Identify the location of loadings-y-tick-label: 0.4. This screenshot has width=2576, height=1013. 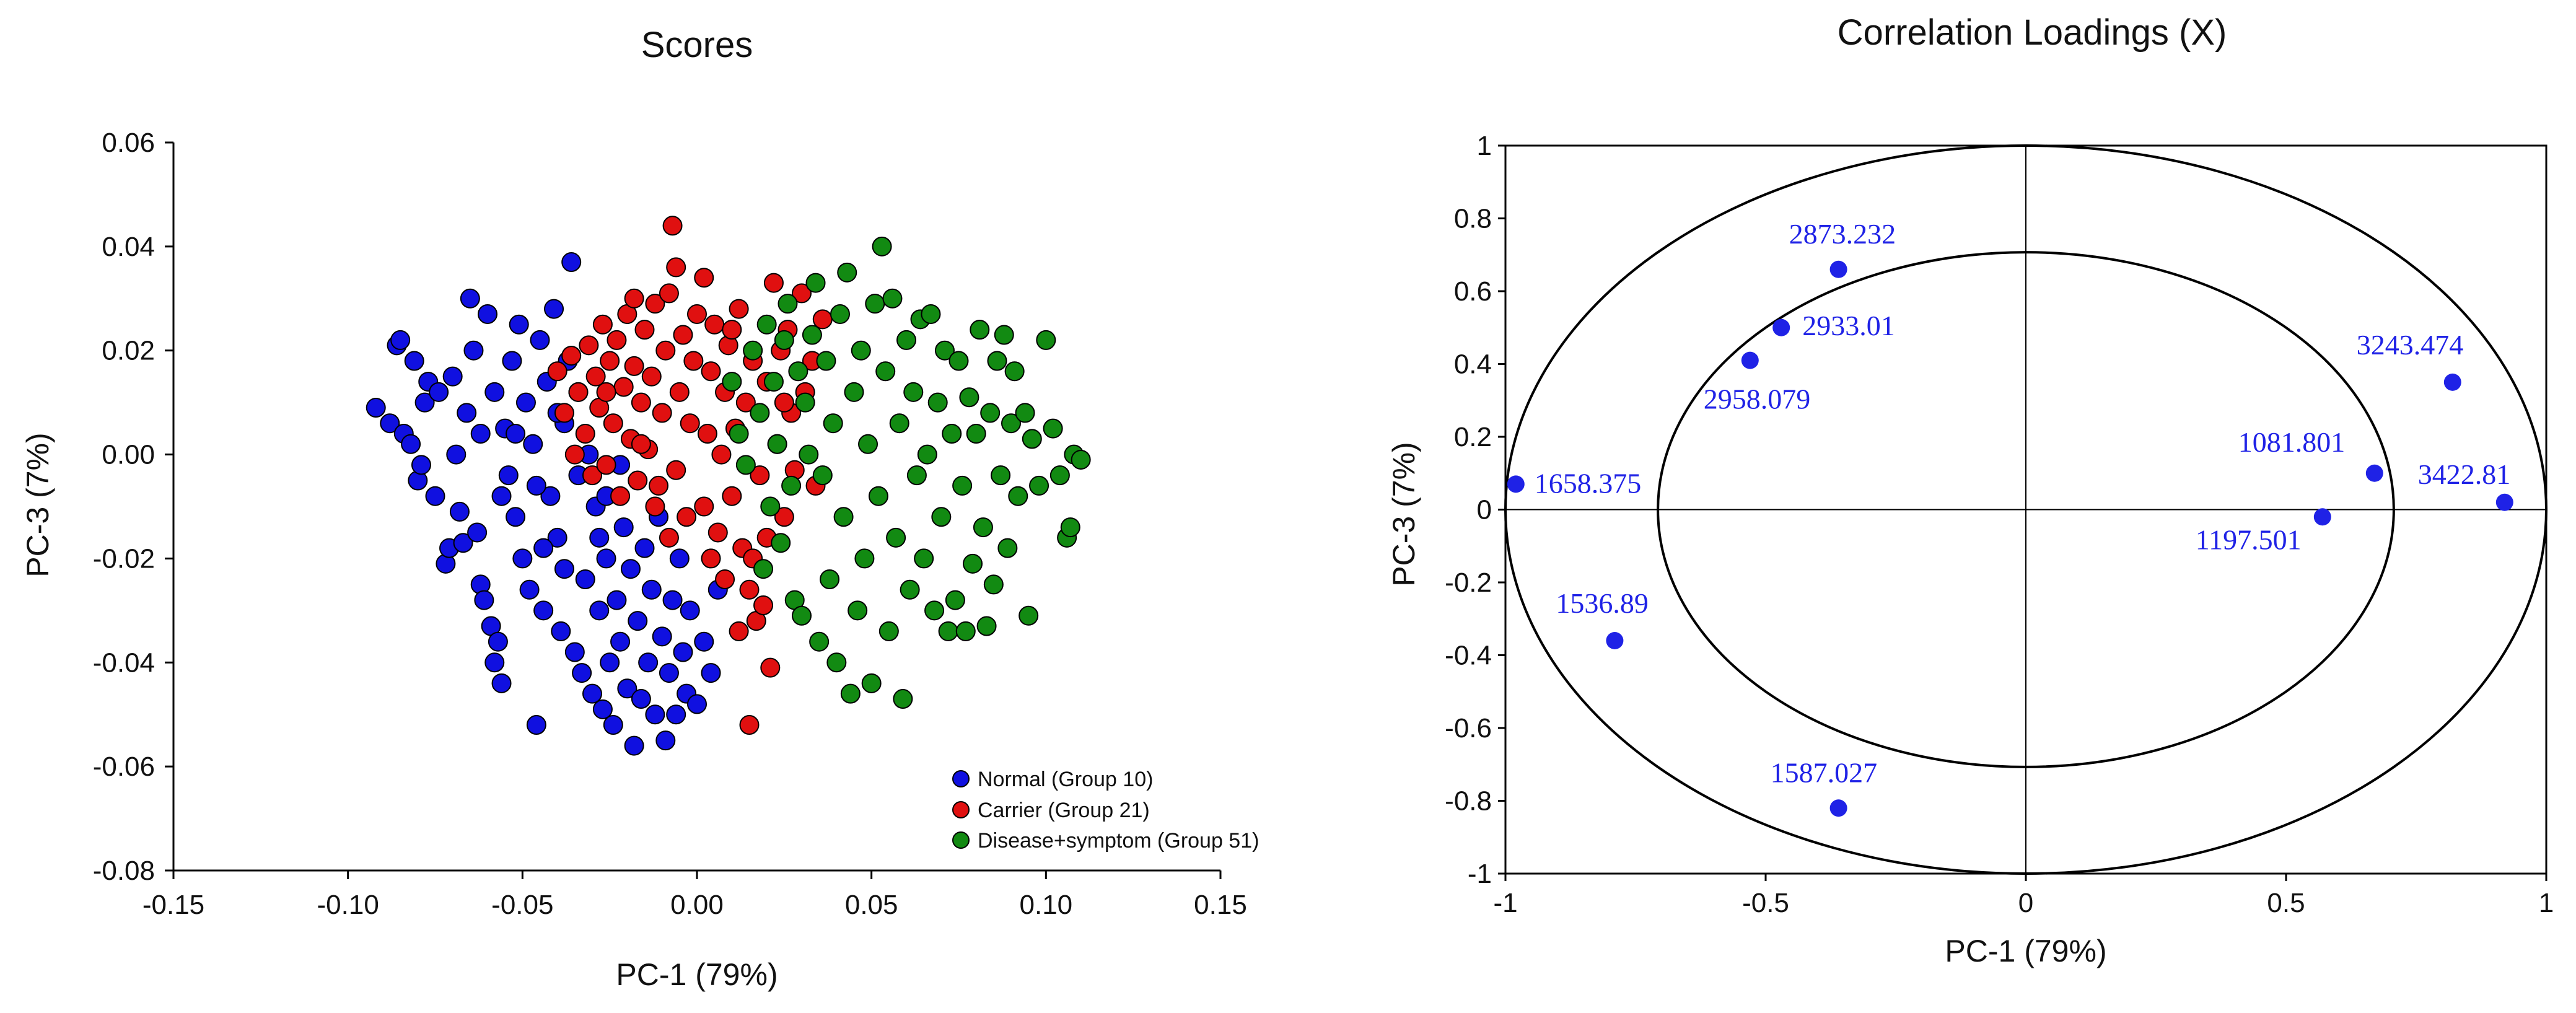
(1473, 365).